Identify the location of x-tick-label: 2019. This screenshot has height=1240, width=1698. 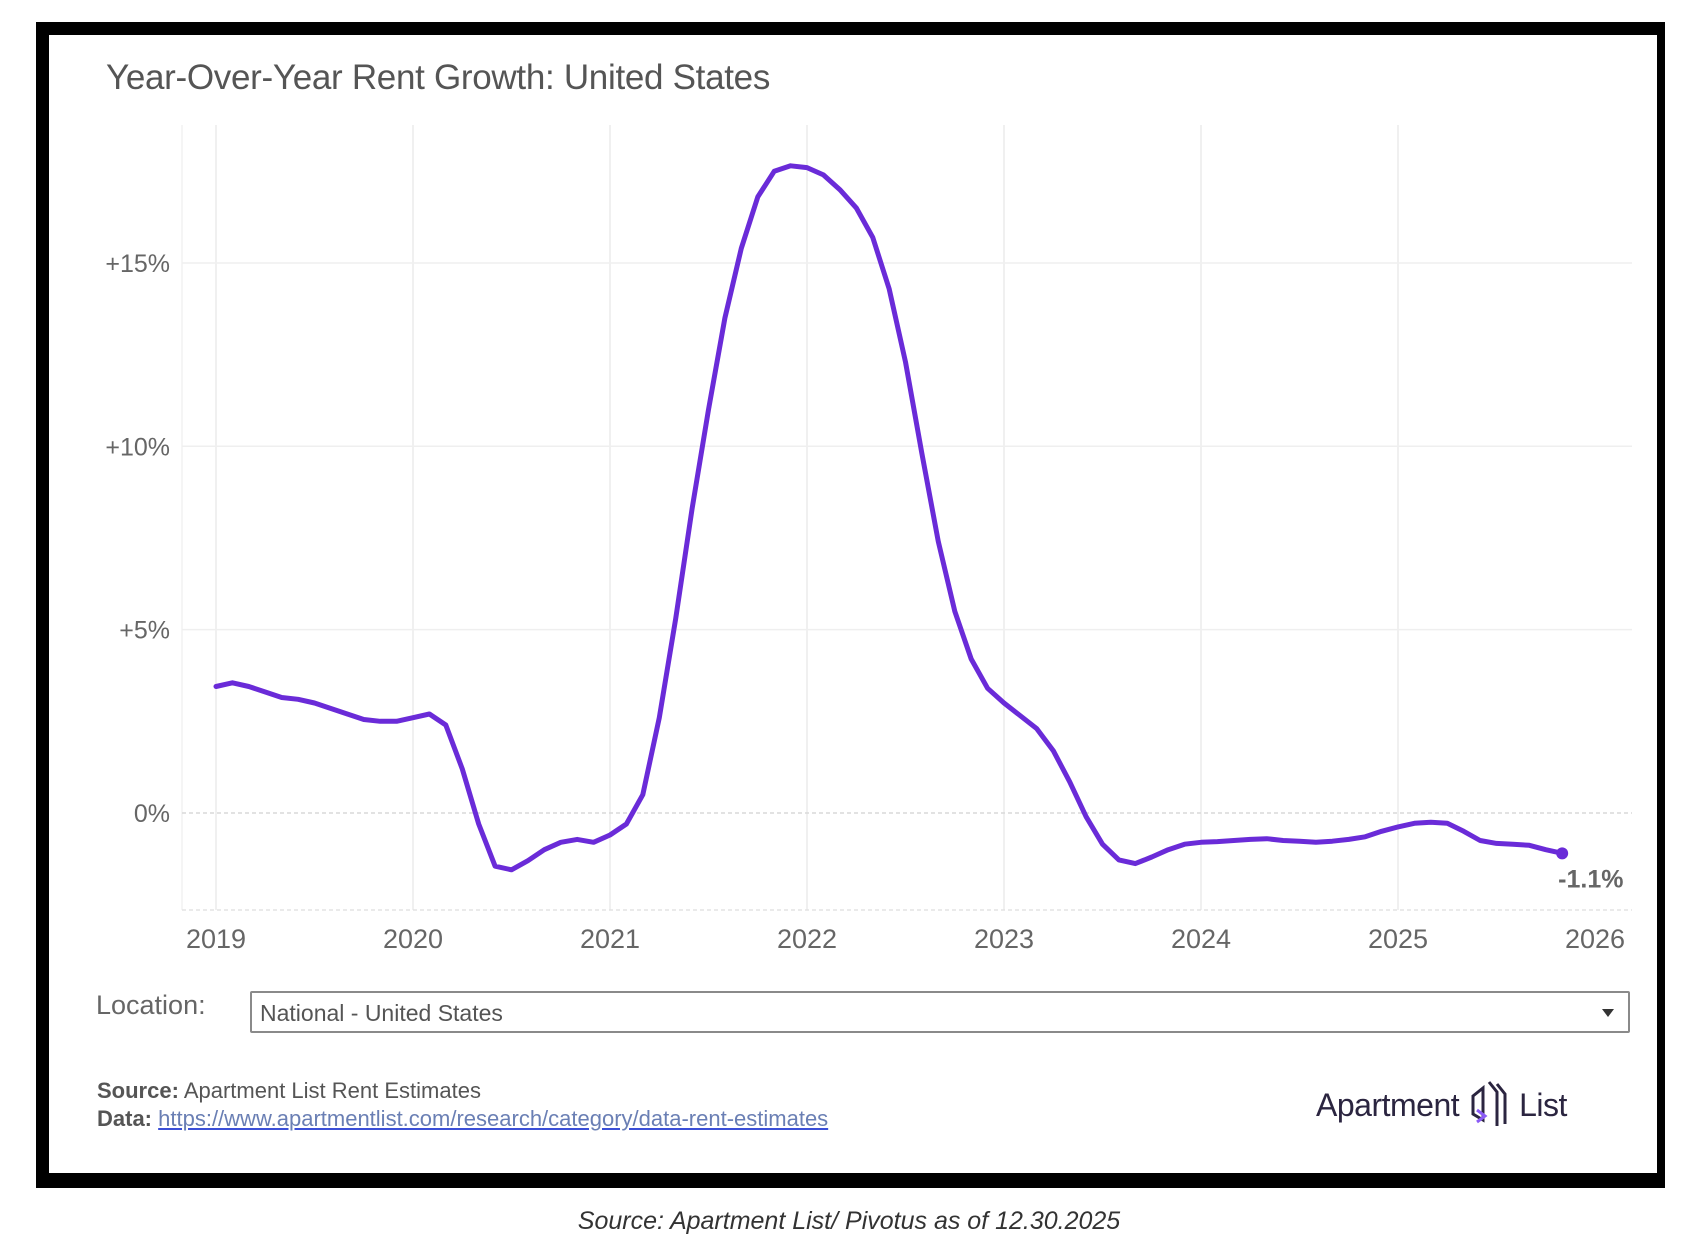
(216, 939).